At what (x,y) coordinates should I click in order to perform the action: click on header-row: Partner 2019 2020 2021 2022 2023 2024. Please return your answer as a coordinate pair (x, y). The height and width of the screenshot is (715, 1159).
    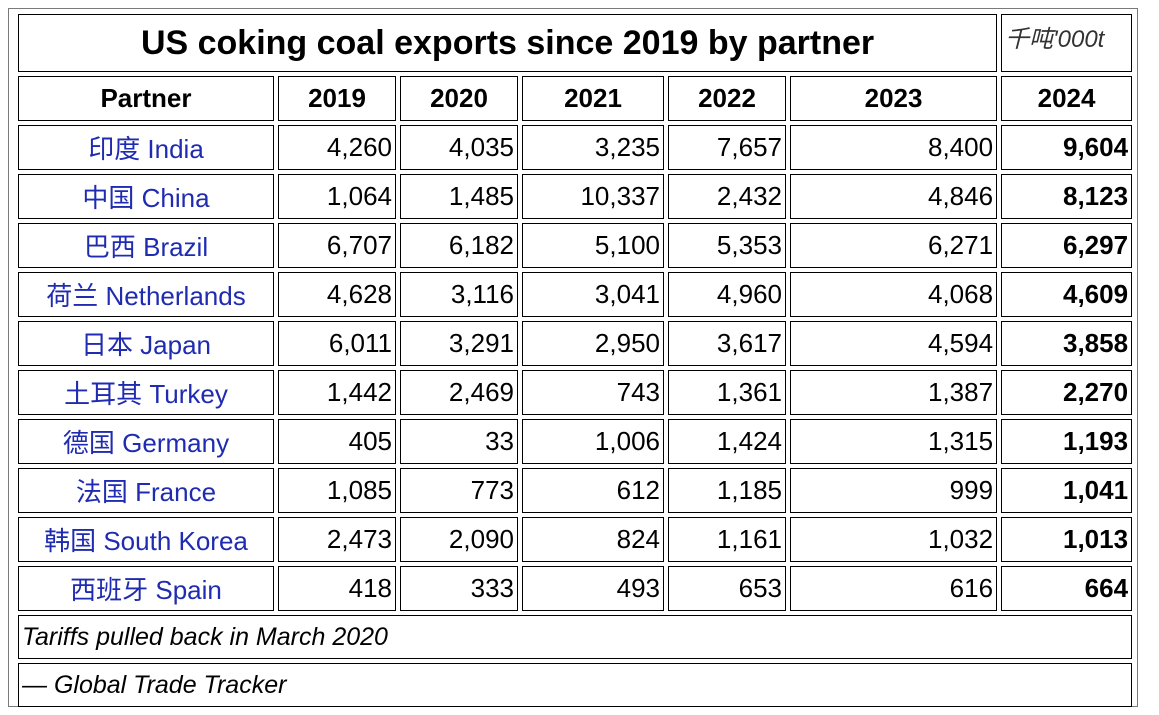
    Looking at the image, I should click on (575, 98).